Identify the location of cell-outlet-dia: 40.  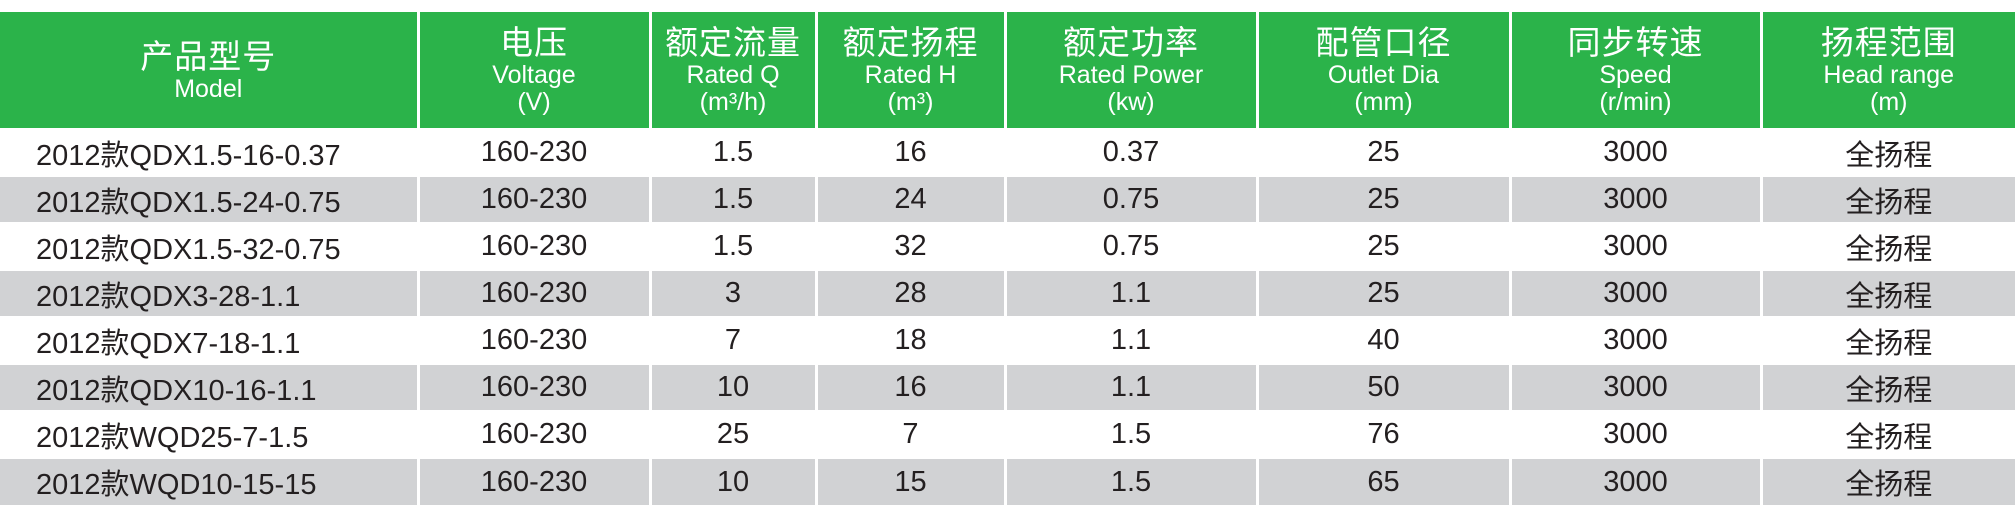
(1384, 340).